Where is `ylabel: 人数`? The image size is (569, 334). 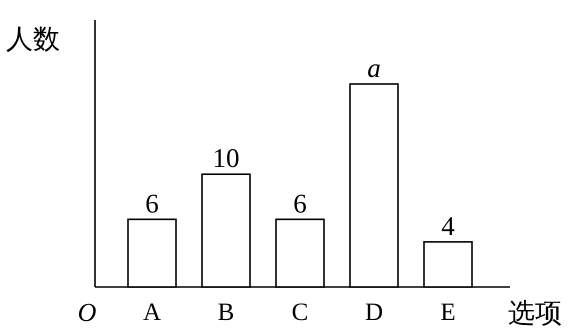 ylabel: 人数 is located at coordinates (33, 39).